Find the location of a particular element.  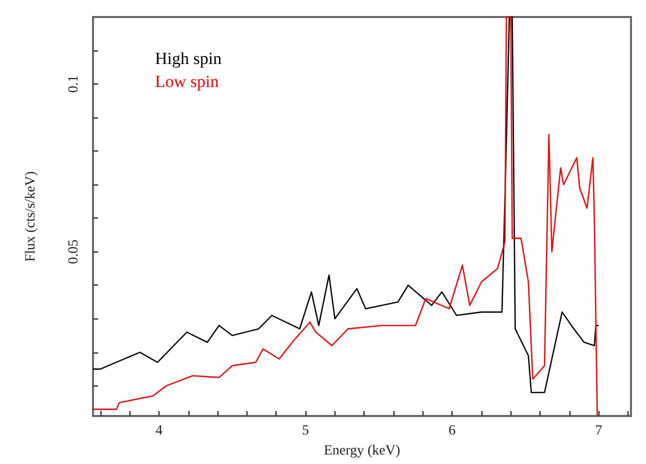

x-axis-title: Energy (keV) is located at coordinates (362, 451).